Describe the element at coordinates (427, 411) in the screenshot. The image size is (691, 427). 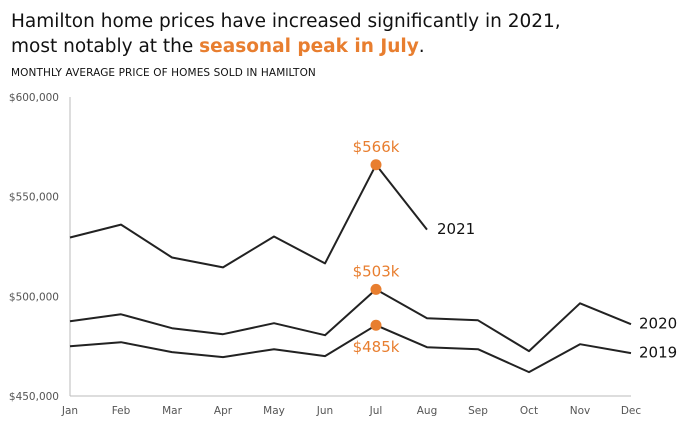
I see `x-tick-label: Aug` at that location.